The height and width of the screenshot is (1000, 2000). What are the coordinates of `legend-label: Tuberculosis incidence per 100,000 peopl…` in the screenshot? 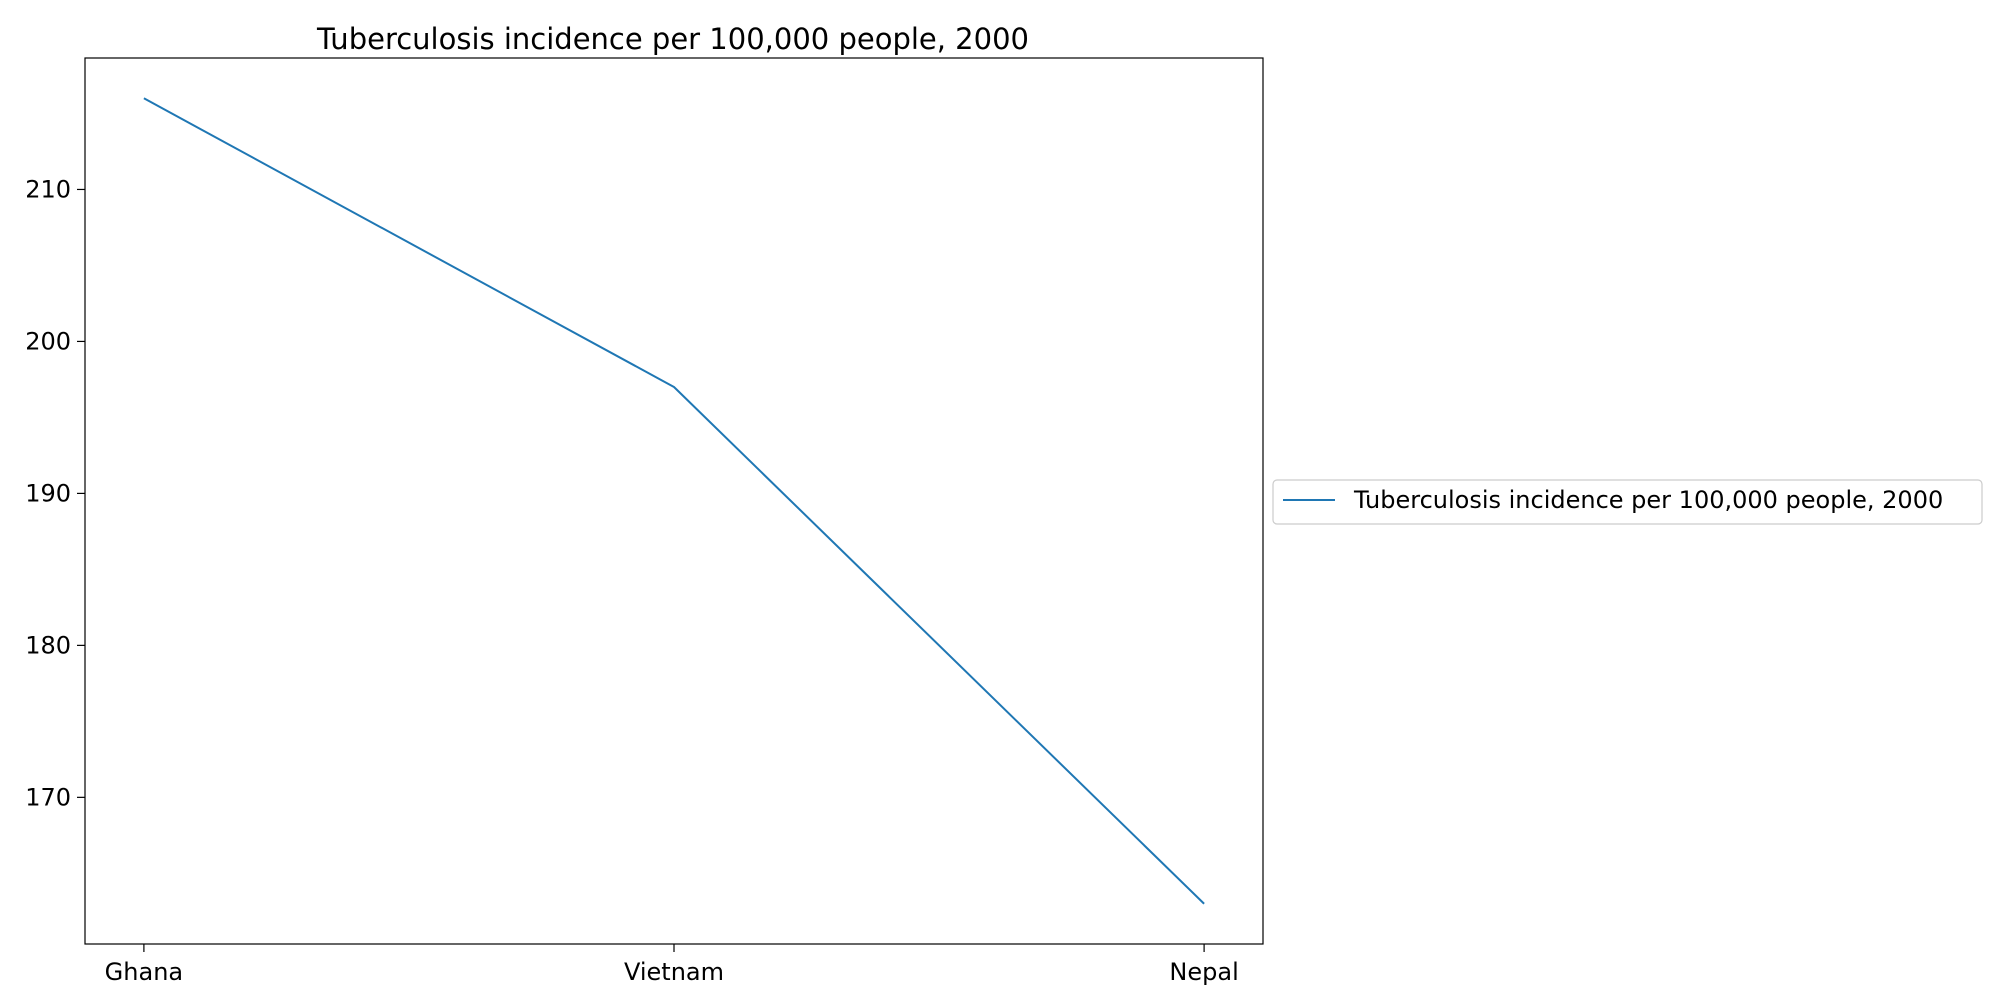 It's located at (1648, 500).